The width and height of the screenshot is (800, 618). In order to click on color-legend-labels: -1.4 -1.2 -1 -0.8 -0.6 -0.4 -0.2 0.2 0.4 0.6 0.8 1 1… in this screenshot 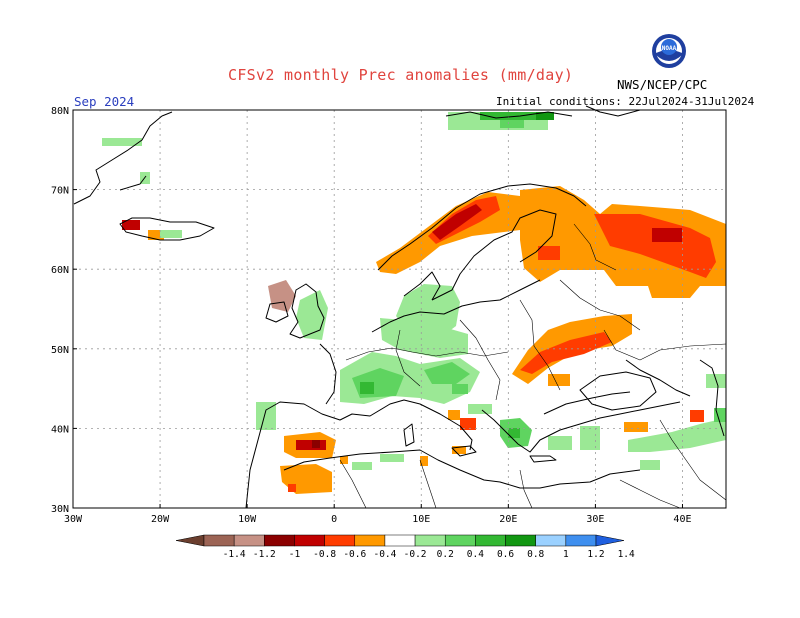, I will do `click(429, 554)`.